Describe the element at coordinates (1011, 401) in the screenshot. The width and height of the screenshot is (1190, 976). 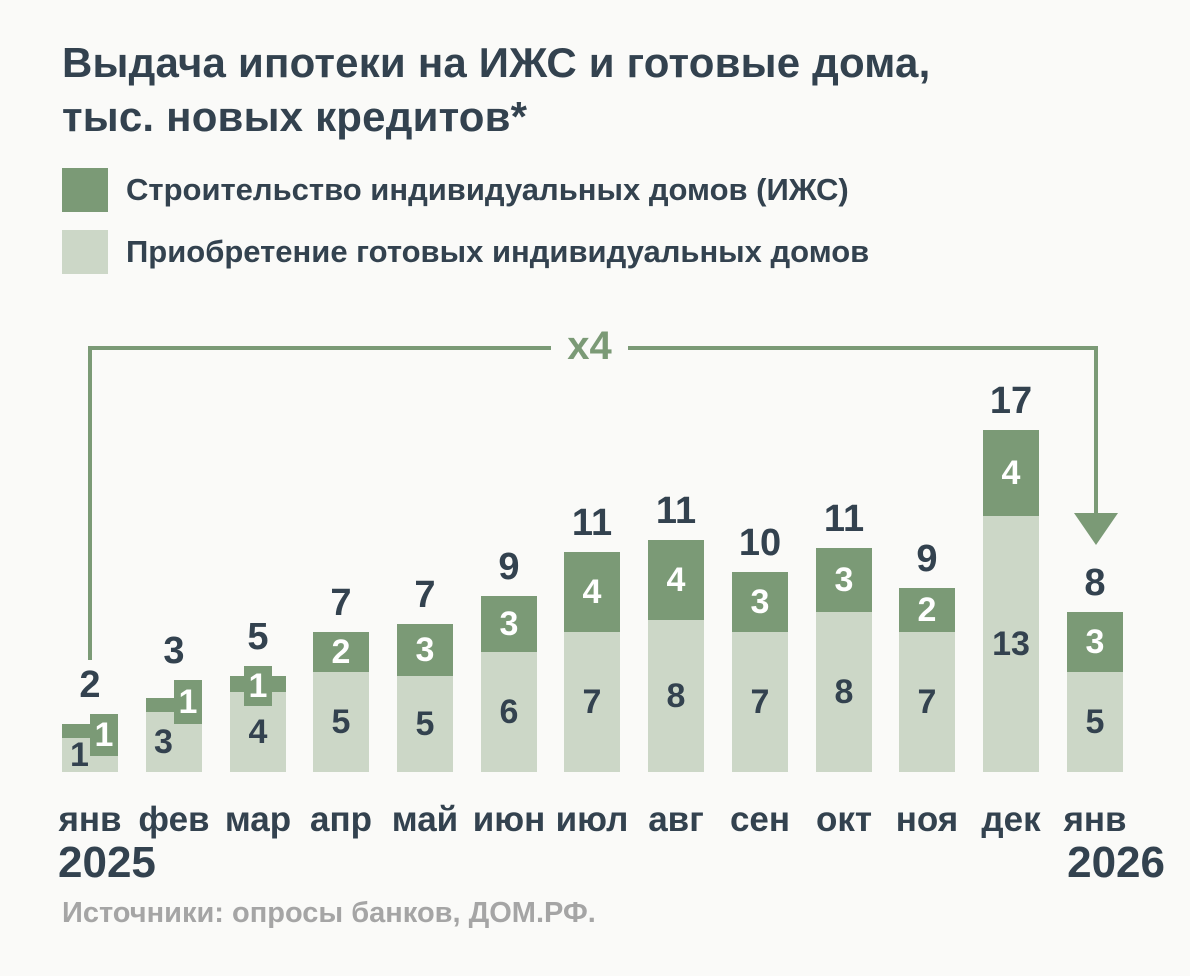
I see `bar-total-label: 17` at that location.